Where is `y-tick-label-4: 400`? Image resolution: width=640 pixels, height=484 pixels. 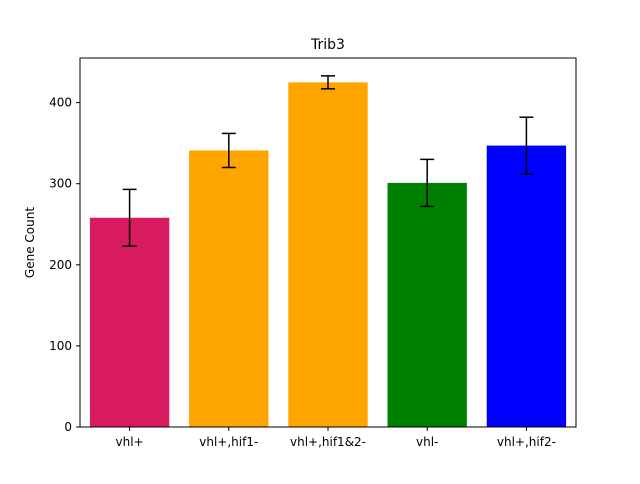 y-tick-label-4: 400 is located at coordinates (60, 103).